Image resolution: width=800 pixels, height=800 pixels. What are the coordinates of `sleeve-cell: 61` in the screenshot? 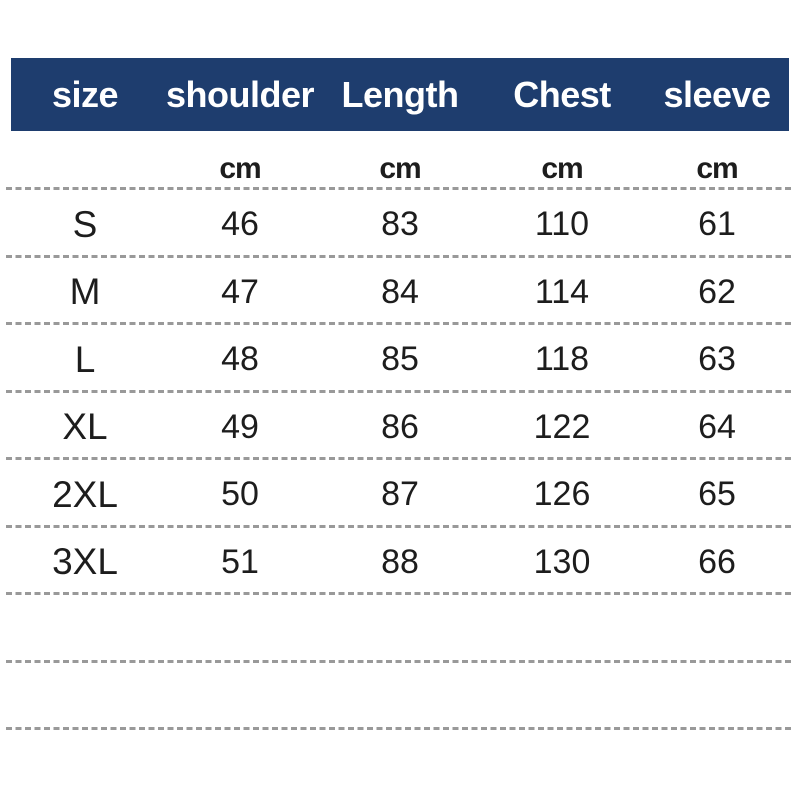 It's located at (717, 224).